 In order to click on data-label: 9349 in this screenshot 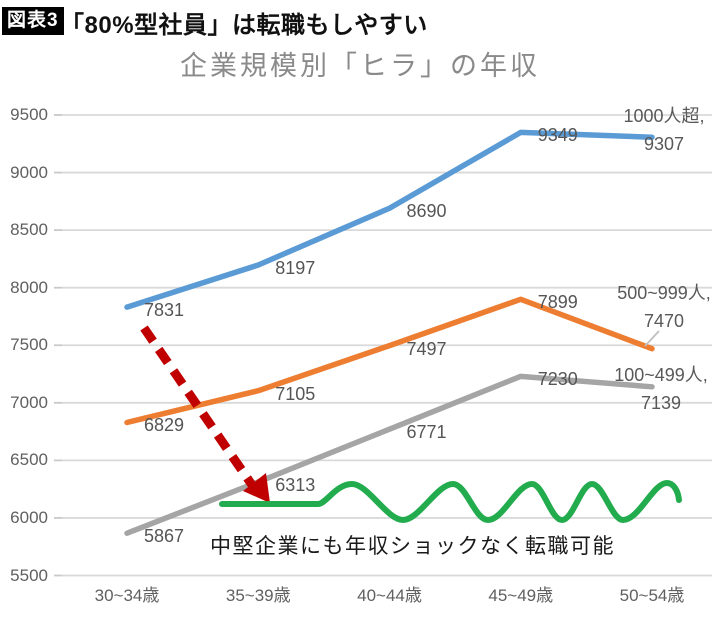, I will do `click(557, 135)`.